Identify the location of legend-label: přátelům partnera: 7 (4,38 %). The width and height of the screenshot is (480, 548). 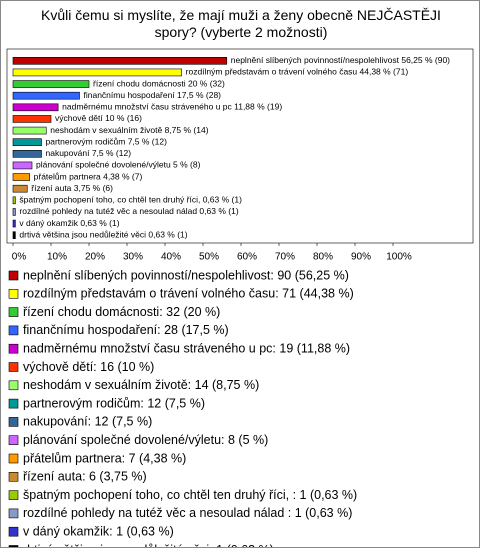
(104, 458).